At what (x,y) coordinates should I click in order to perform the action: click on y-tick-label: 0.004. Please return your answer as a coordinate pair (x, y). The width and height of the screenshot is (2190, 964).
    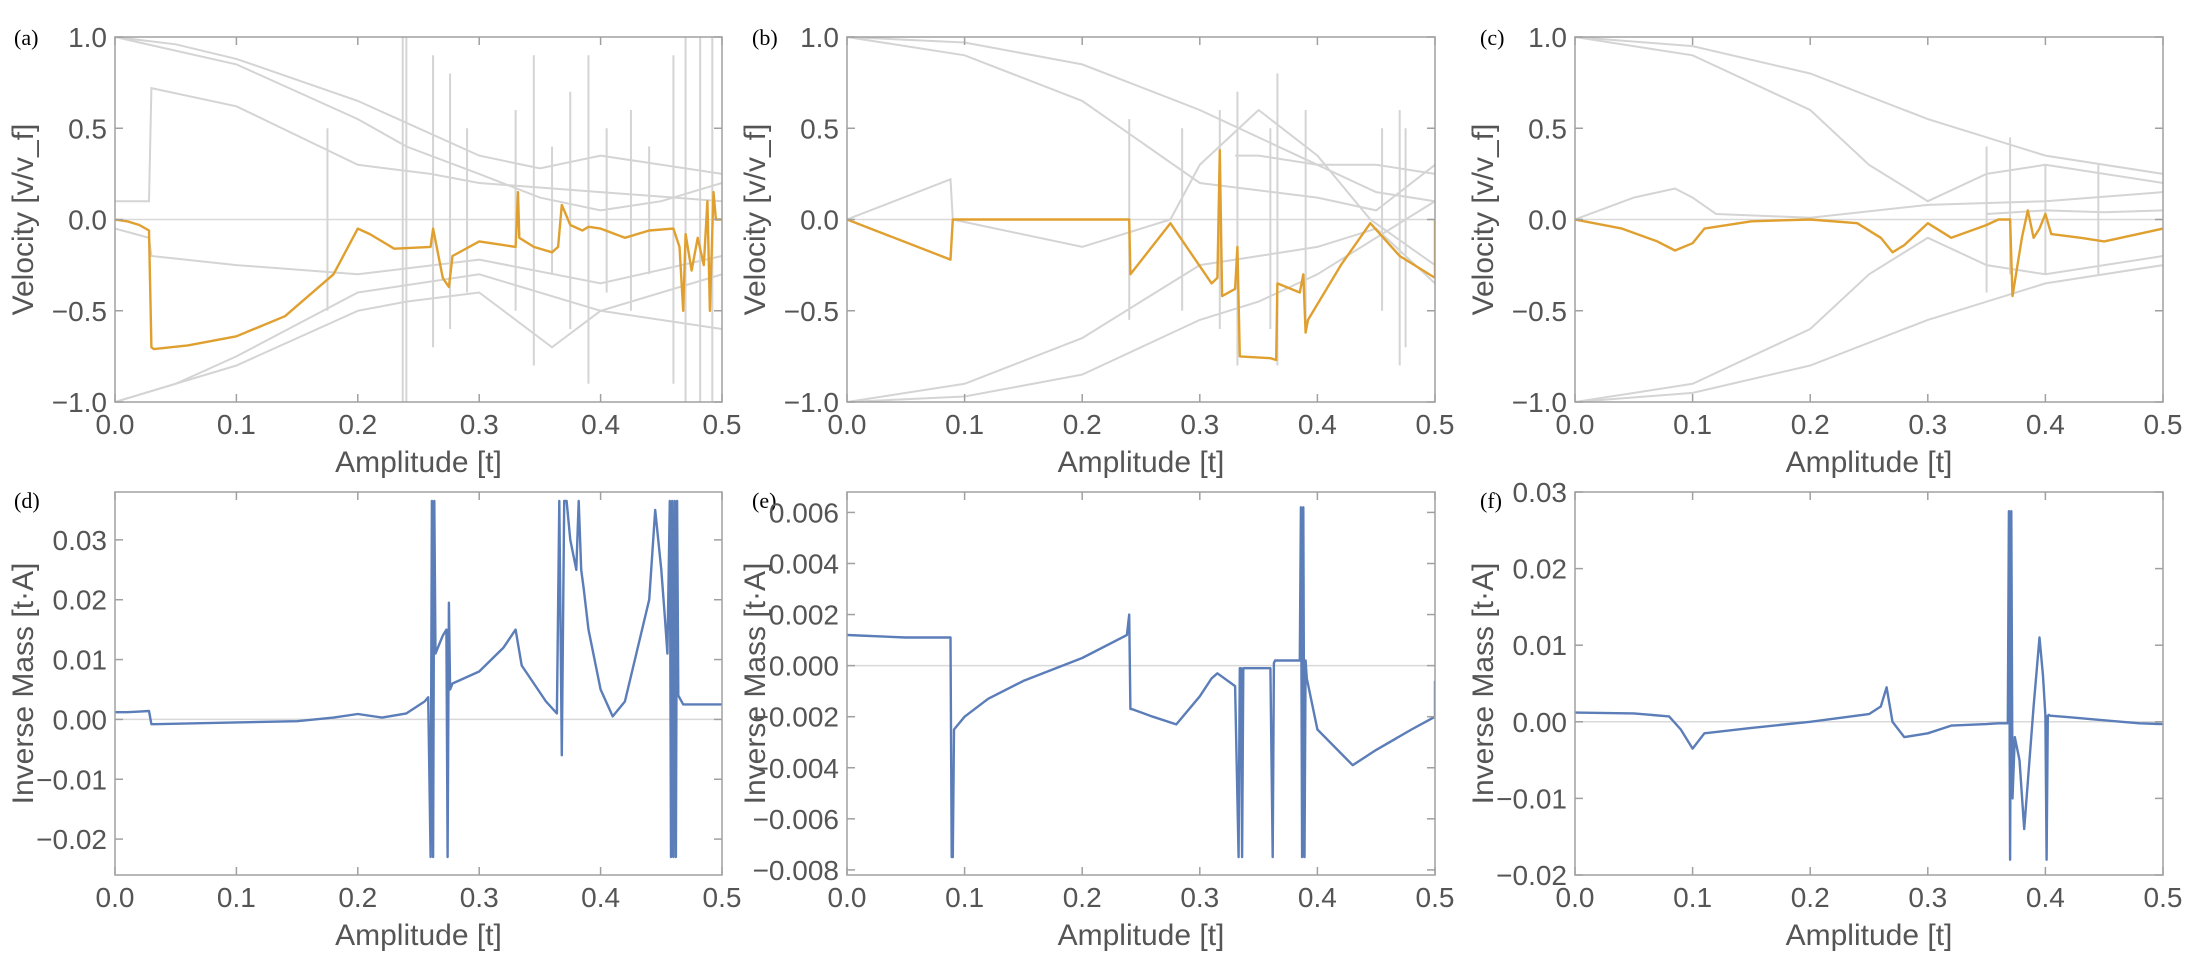
    Looking at the image, I should click on (804, 563).